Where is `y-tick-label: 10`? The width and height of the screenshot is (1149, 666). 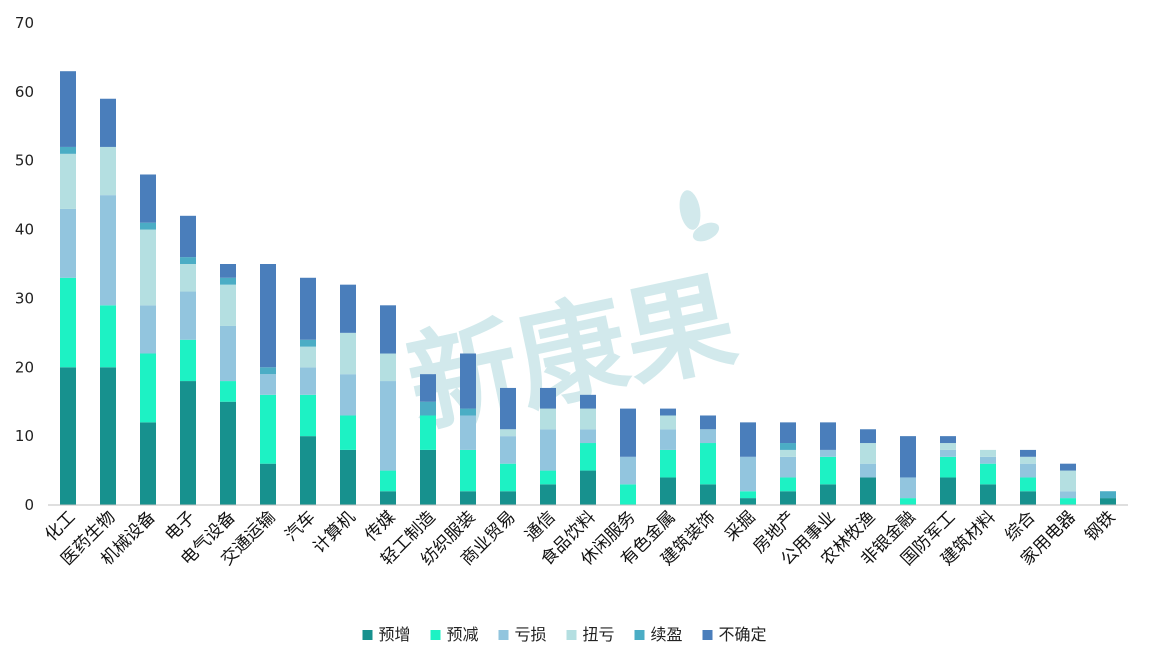 y-tick-label: 10 is located at coordinates (24, 436).